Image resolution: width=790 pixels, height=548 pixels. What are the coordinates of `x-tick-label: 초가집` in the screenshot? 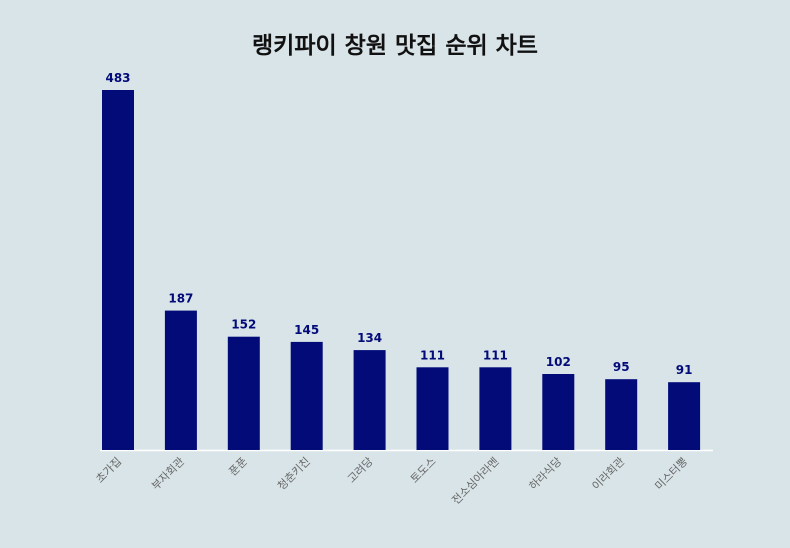 It's located at (108, 470).